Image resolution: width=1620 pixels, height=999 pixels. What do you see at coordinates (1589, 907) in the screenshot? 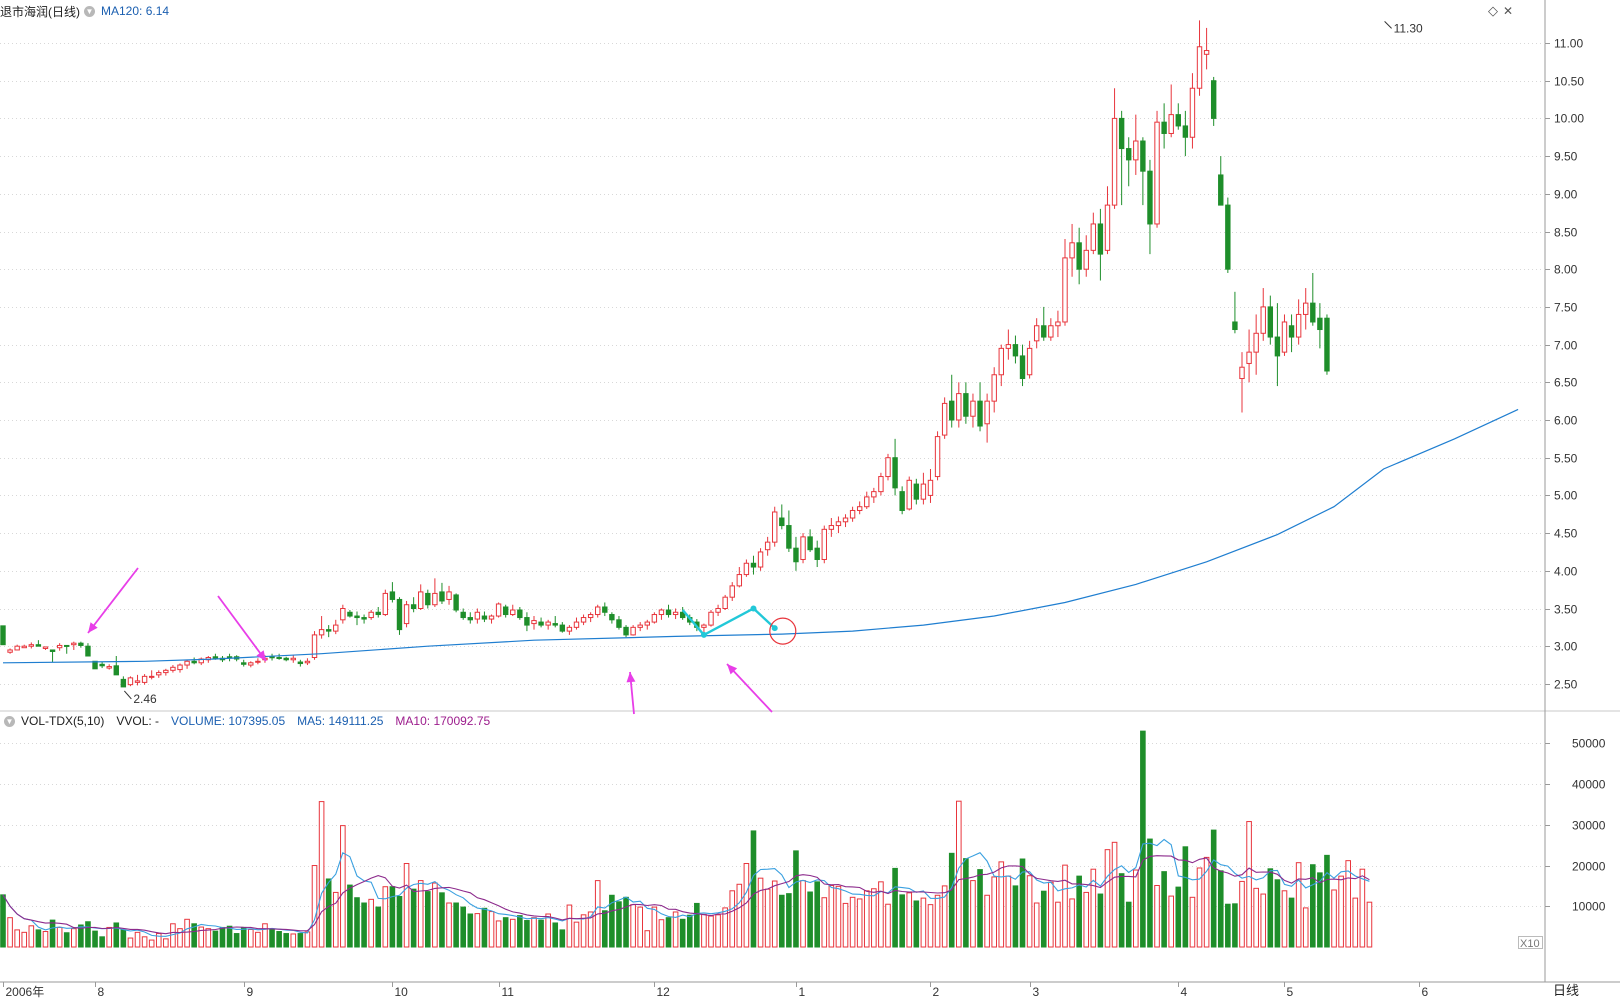
I see `volume-tick-label: 10000` at bounding box center [1589, 907].